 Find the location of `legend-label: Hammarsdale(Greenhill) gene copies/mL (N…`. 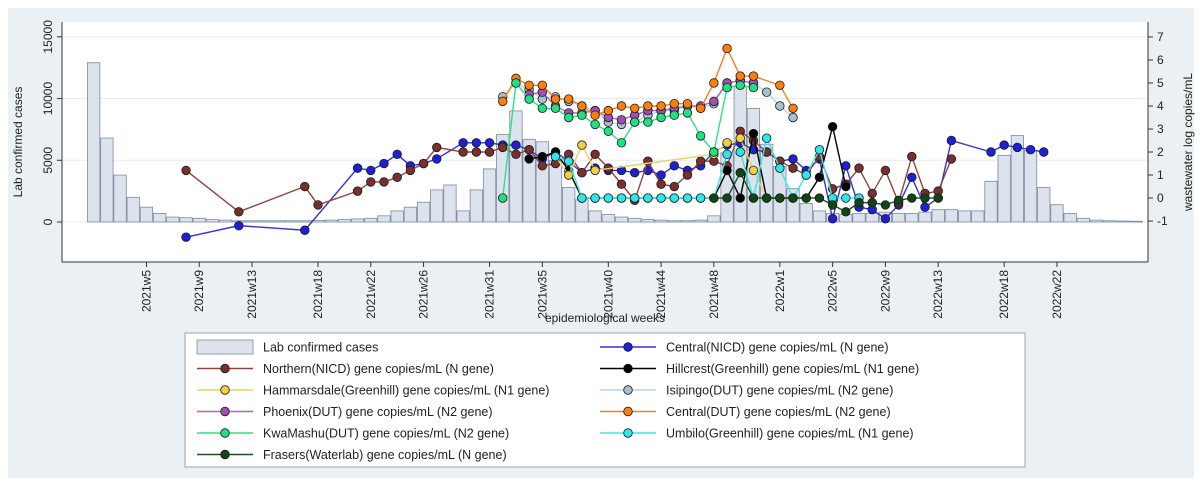

legend-label: Hammarsdale(Greenhill) gene copies/mL (N… is located at coordinates (406, 391).